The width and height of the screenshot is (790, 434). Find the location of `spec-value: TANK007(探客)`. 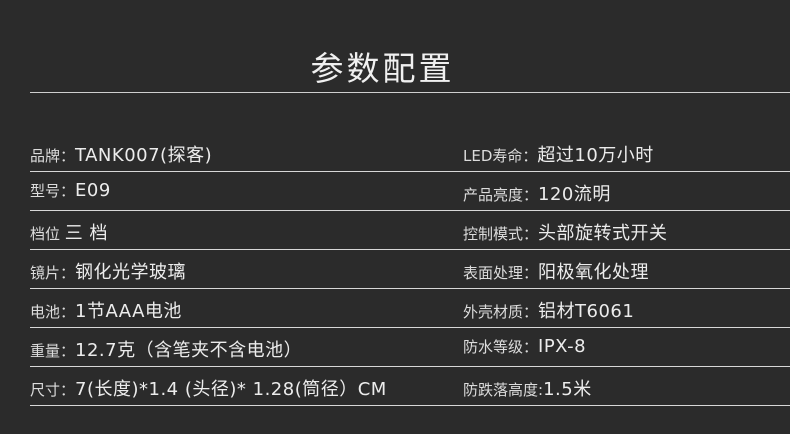

spec-value: TANK007(探客) is located at coordinates (144, 155).